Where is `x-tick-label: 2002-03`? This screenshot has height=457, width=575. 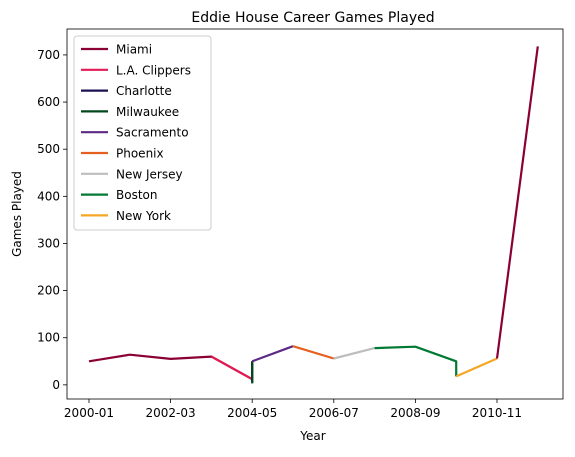 x-tick-label: 2002-03 is located at coordinates (171, 413).